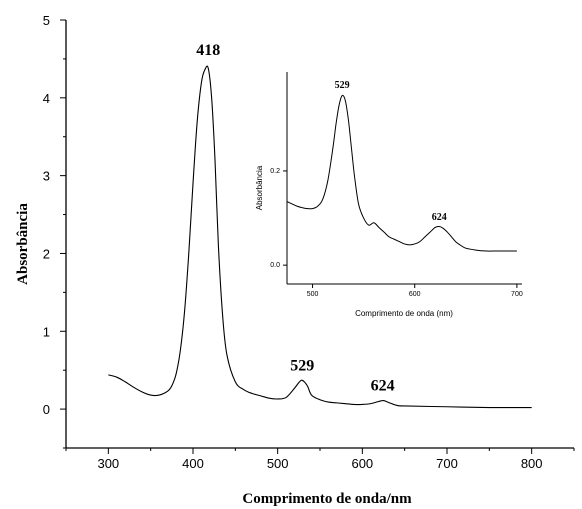 The image size is (582, 509). Describe the element at coordinates (208, 50) in the screenshot. I see `main-peak-label: 418` at that location.